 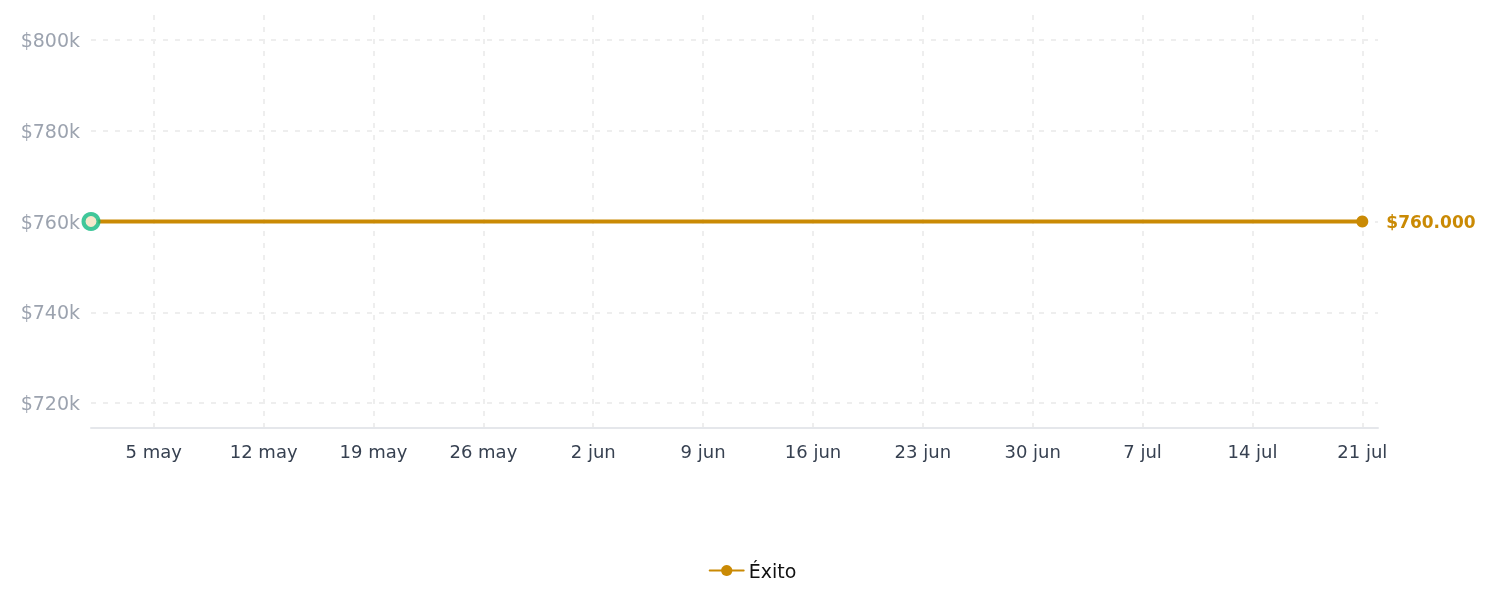 What do you see at coordinates (50, 130) in the screenshot?
I see `y-tick-label: $780k` at bounding box center [50, 130].